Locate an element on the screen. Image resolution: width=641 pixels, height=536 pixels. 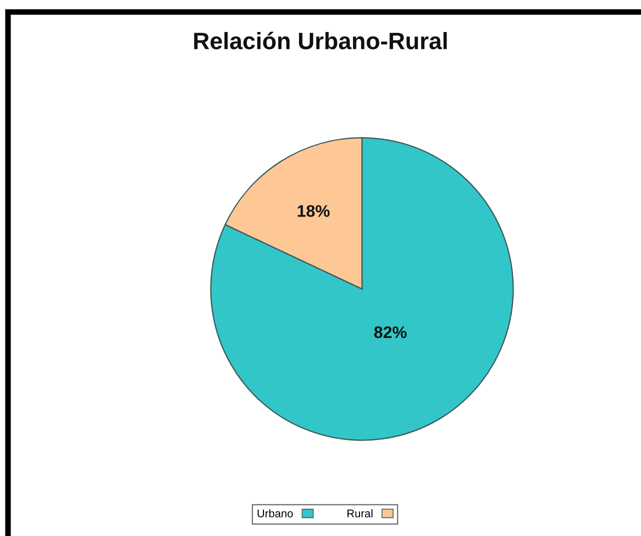
data-label: 82% is located at coordinates (390, 332).